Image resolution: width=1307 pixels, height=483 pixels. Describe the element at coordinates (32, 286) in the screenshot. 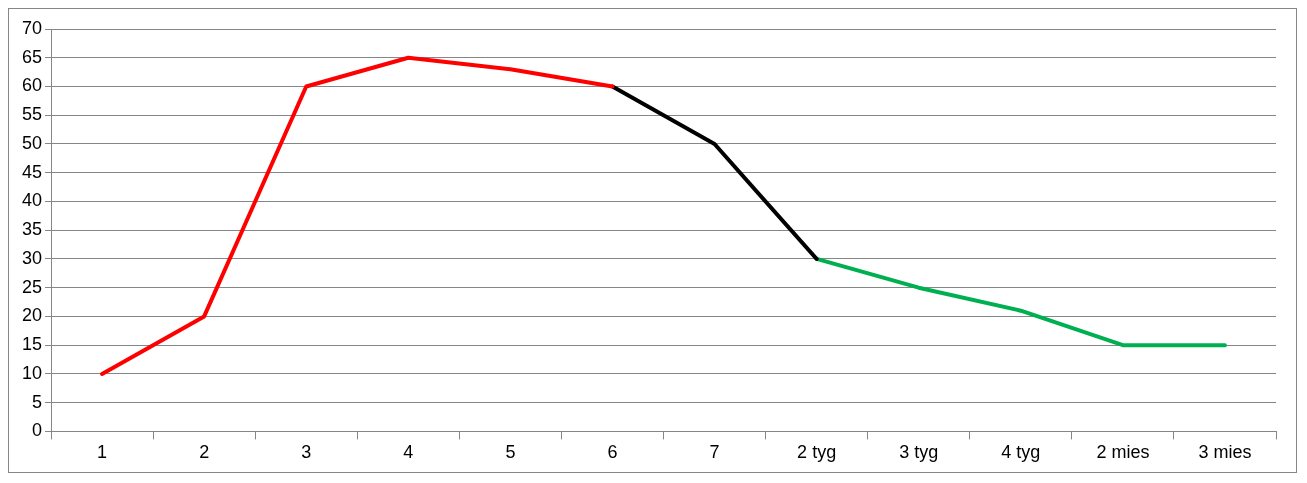

I see `y-tick-label: 25` at that location.